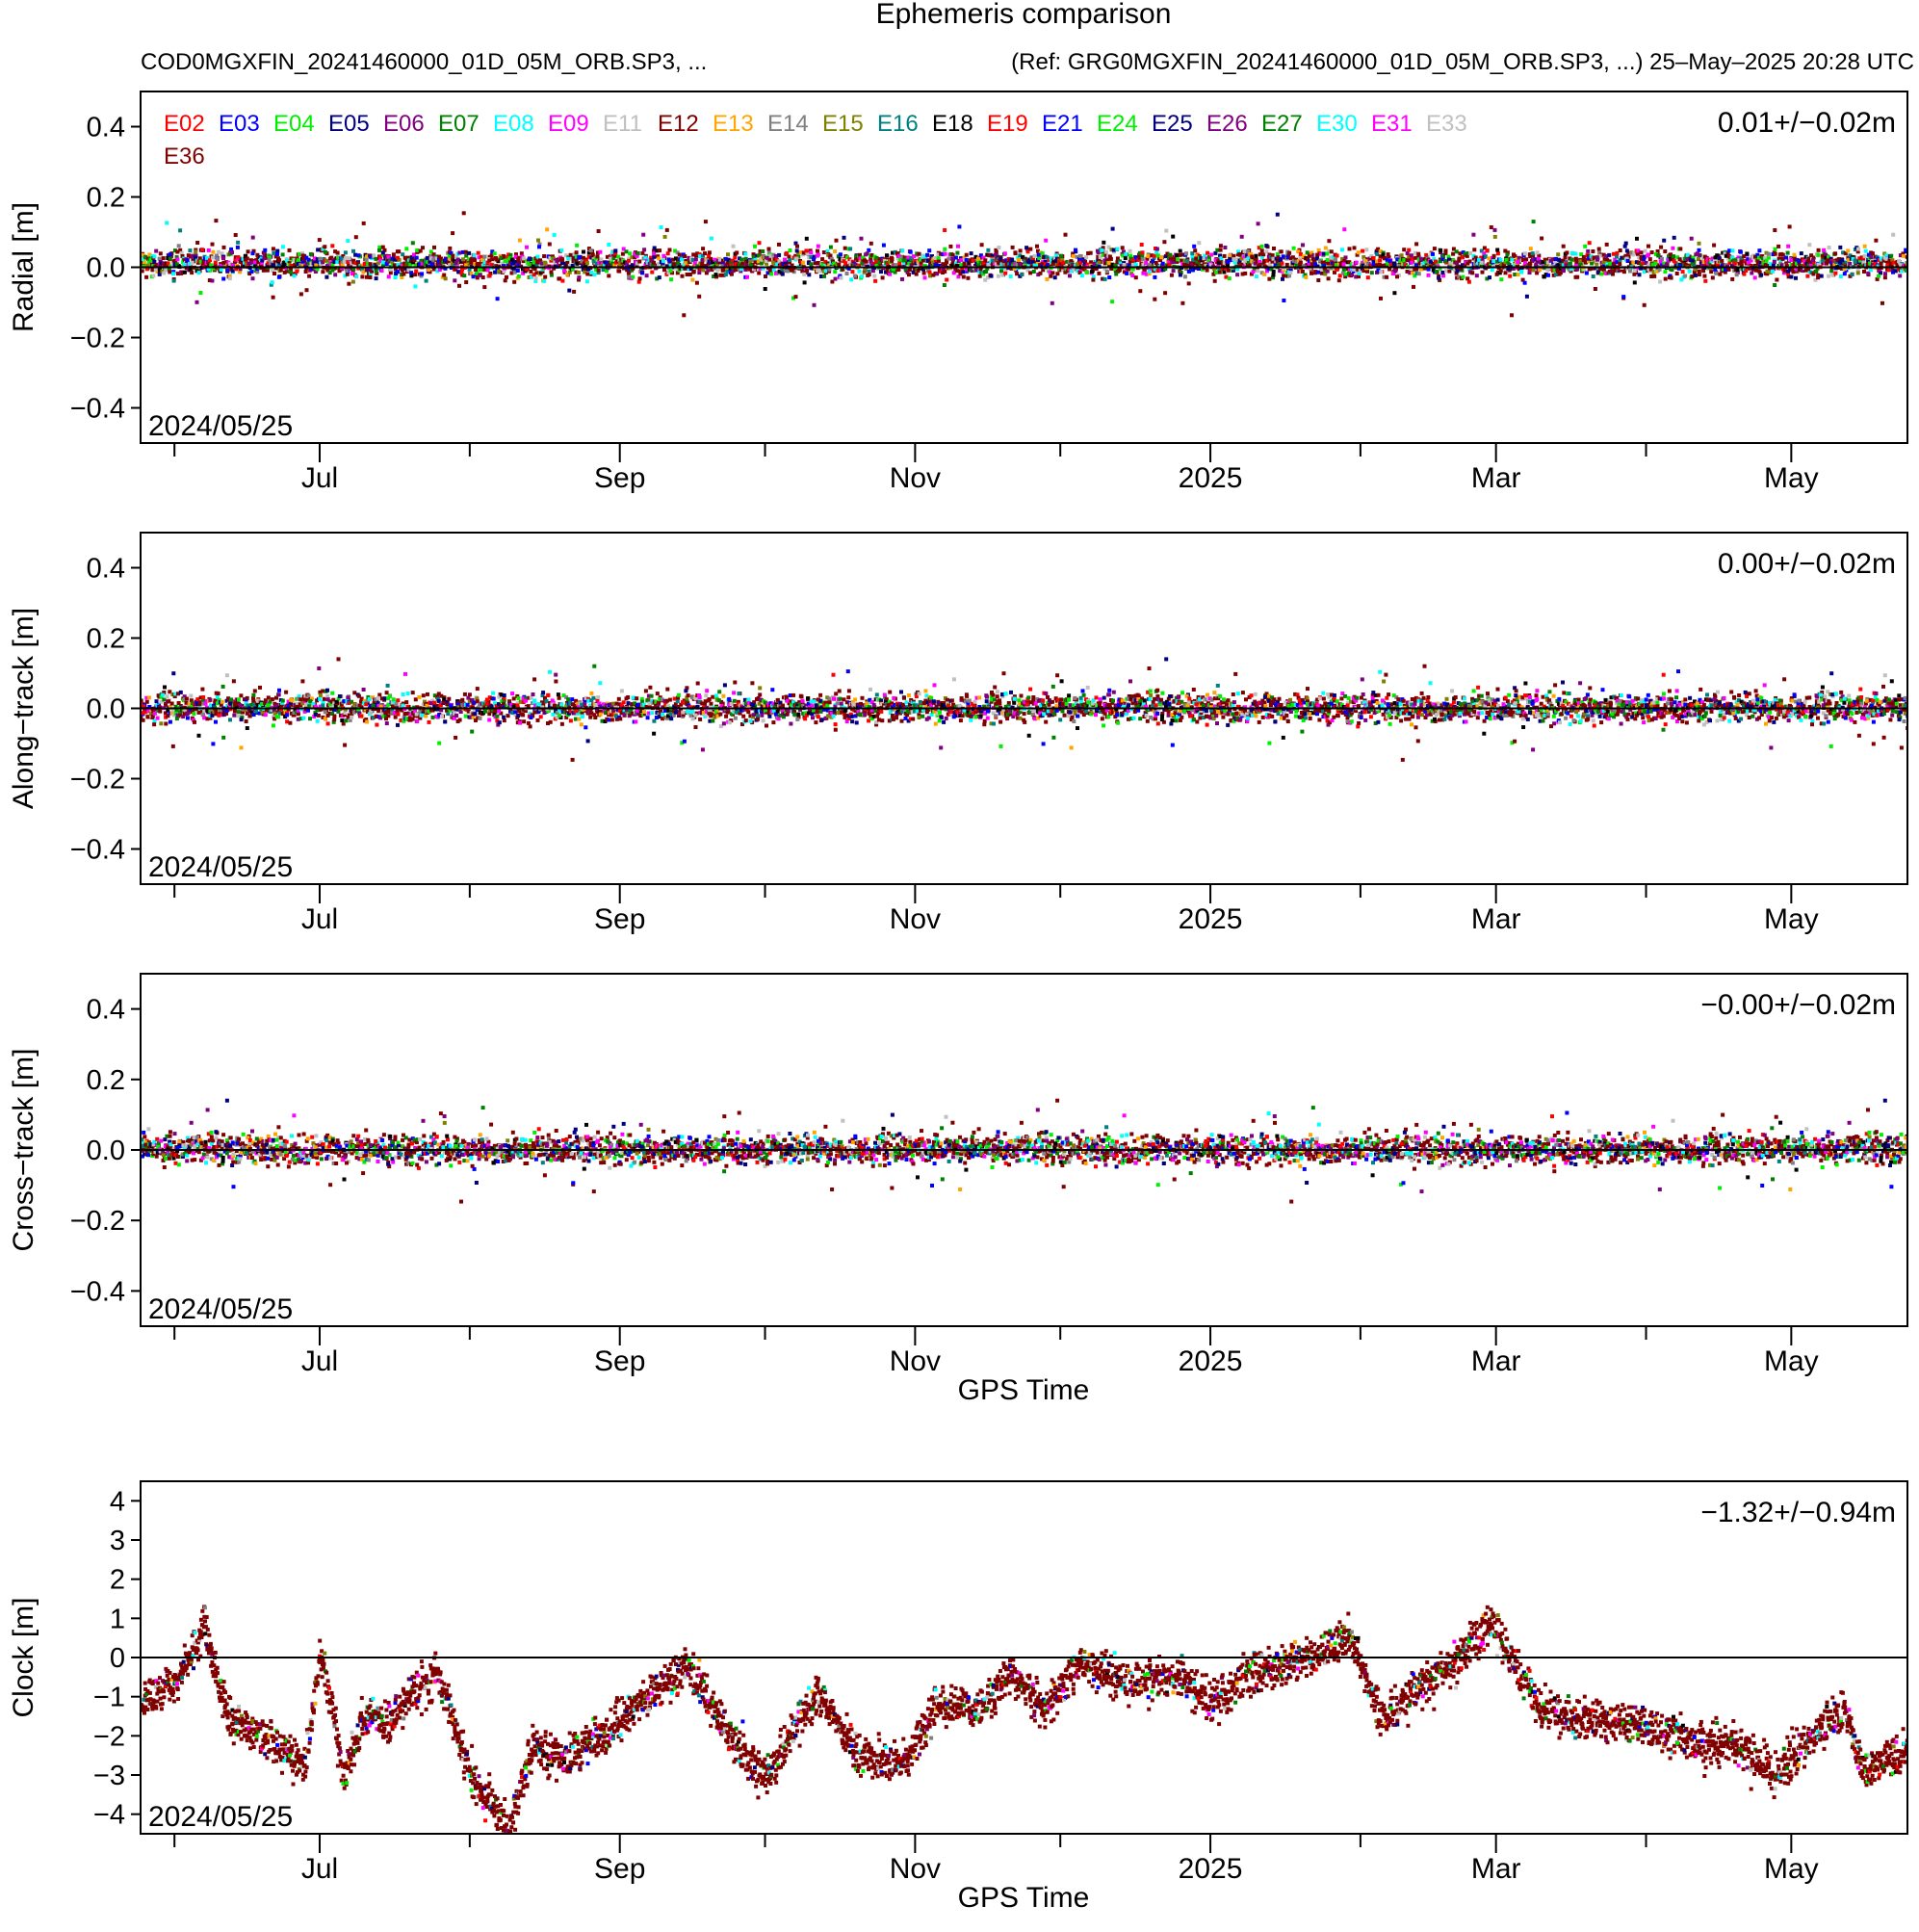 Image resolution: width=1919 pixels, height=1932 pixels. I want to click on y-tick-label: −0.4, so click(97, 409).